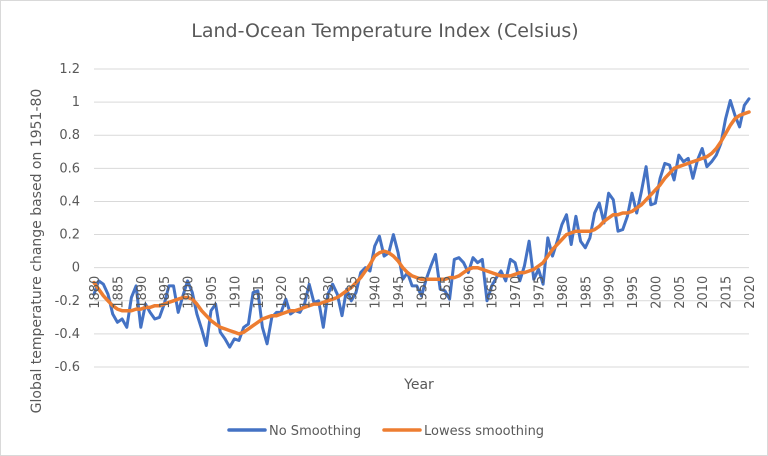  Describe the element at coordinates (484, 431) in the screenshot. I see `legend-label: Lowess smoothing` at that location.